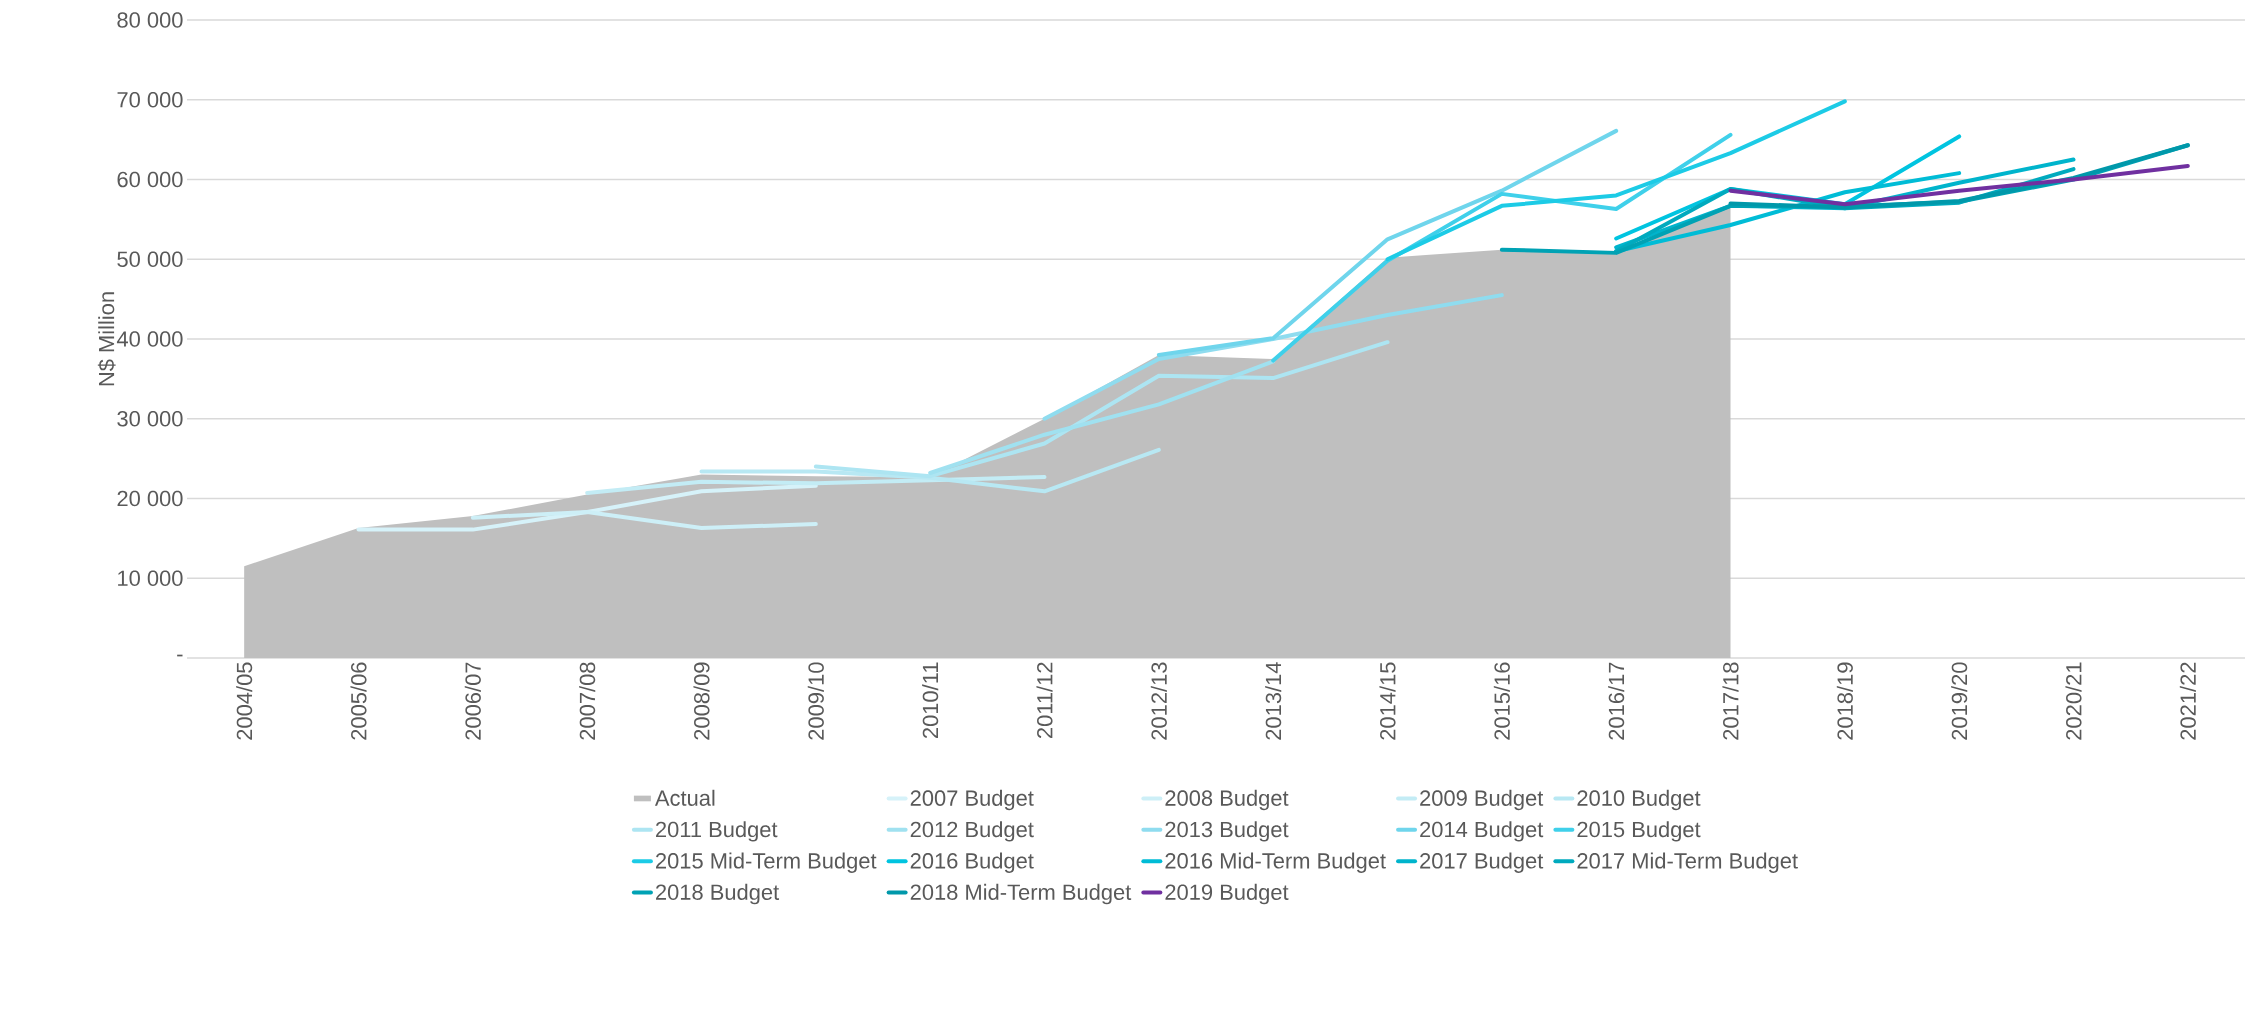  I want to click on legend-label: 2012 Budget, so click(972, 831).